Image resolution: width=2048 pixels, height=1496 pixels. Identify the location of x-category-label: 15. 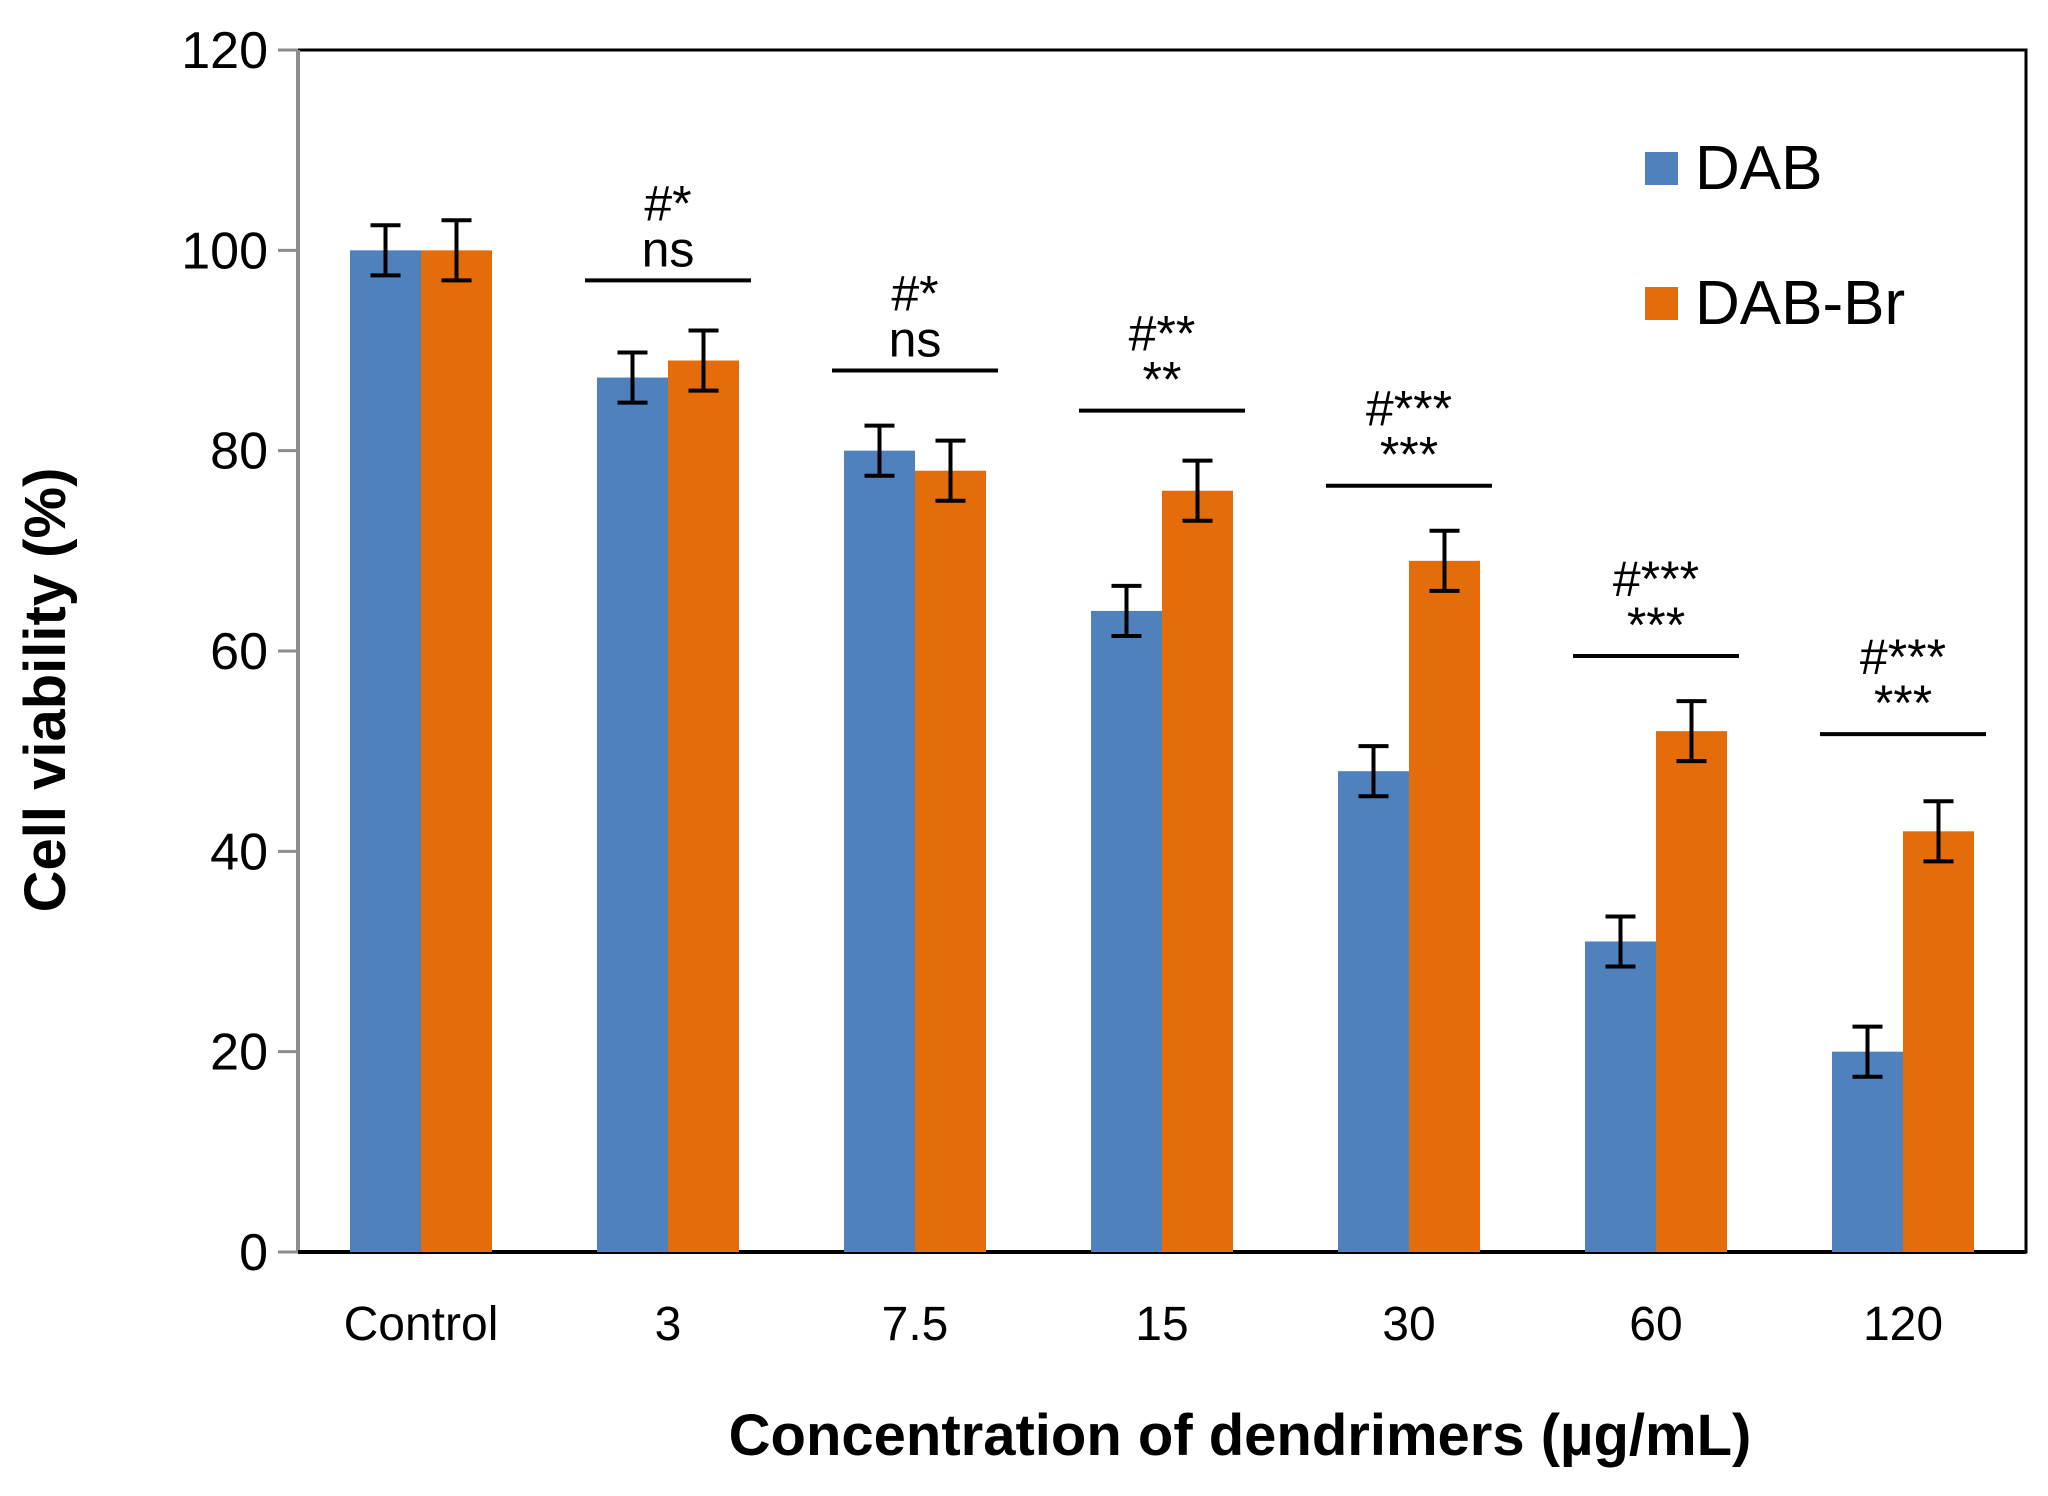
(1161, 1324).